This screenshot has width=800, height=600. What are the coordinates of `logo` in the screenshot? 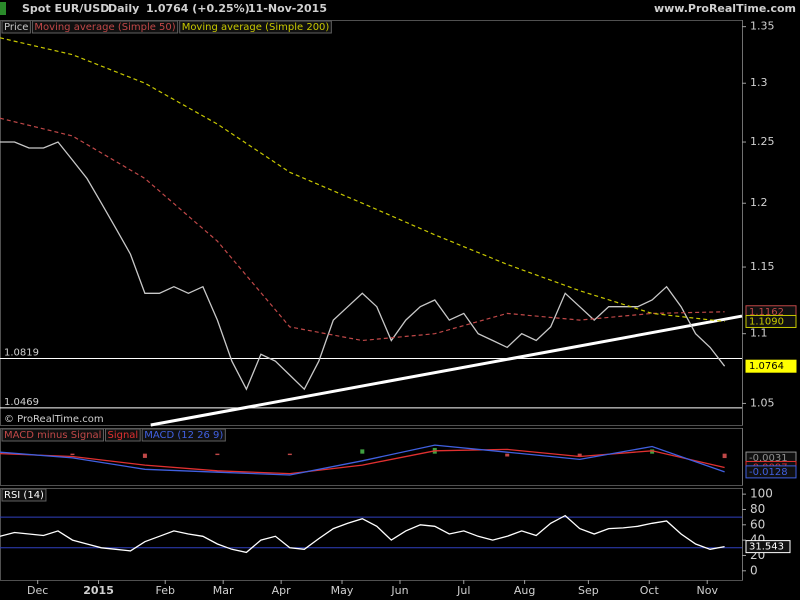 It's located at (3, 8).